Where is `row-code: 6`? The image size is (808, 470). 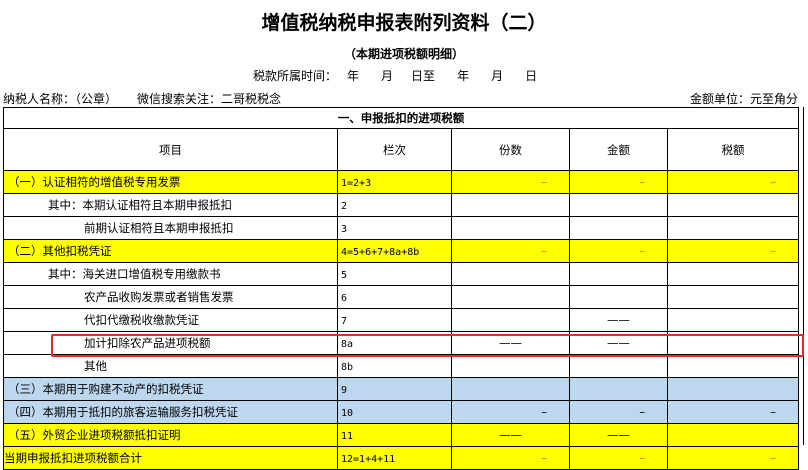 row-code: 6 is located at coordinates (394, 297).